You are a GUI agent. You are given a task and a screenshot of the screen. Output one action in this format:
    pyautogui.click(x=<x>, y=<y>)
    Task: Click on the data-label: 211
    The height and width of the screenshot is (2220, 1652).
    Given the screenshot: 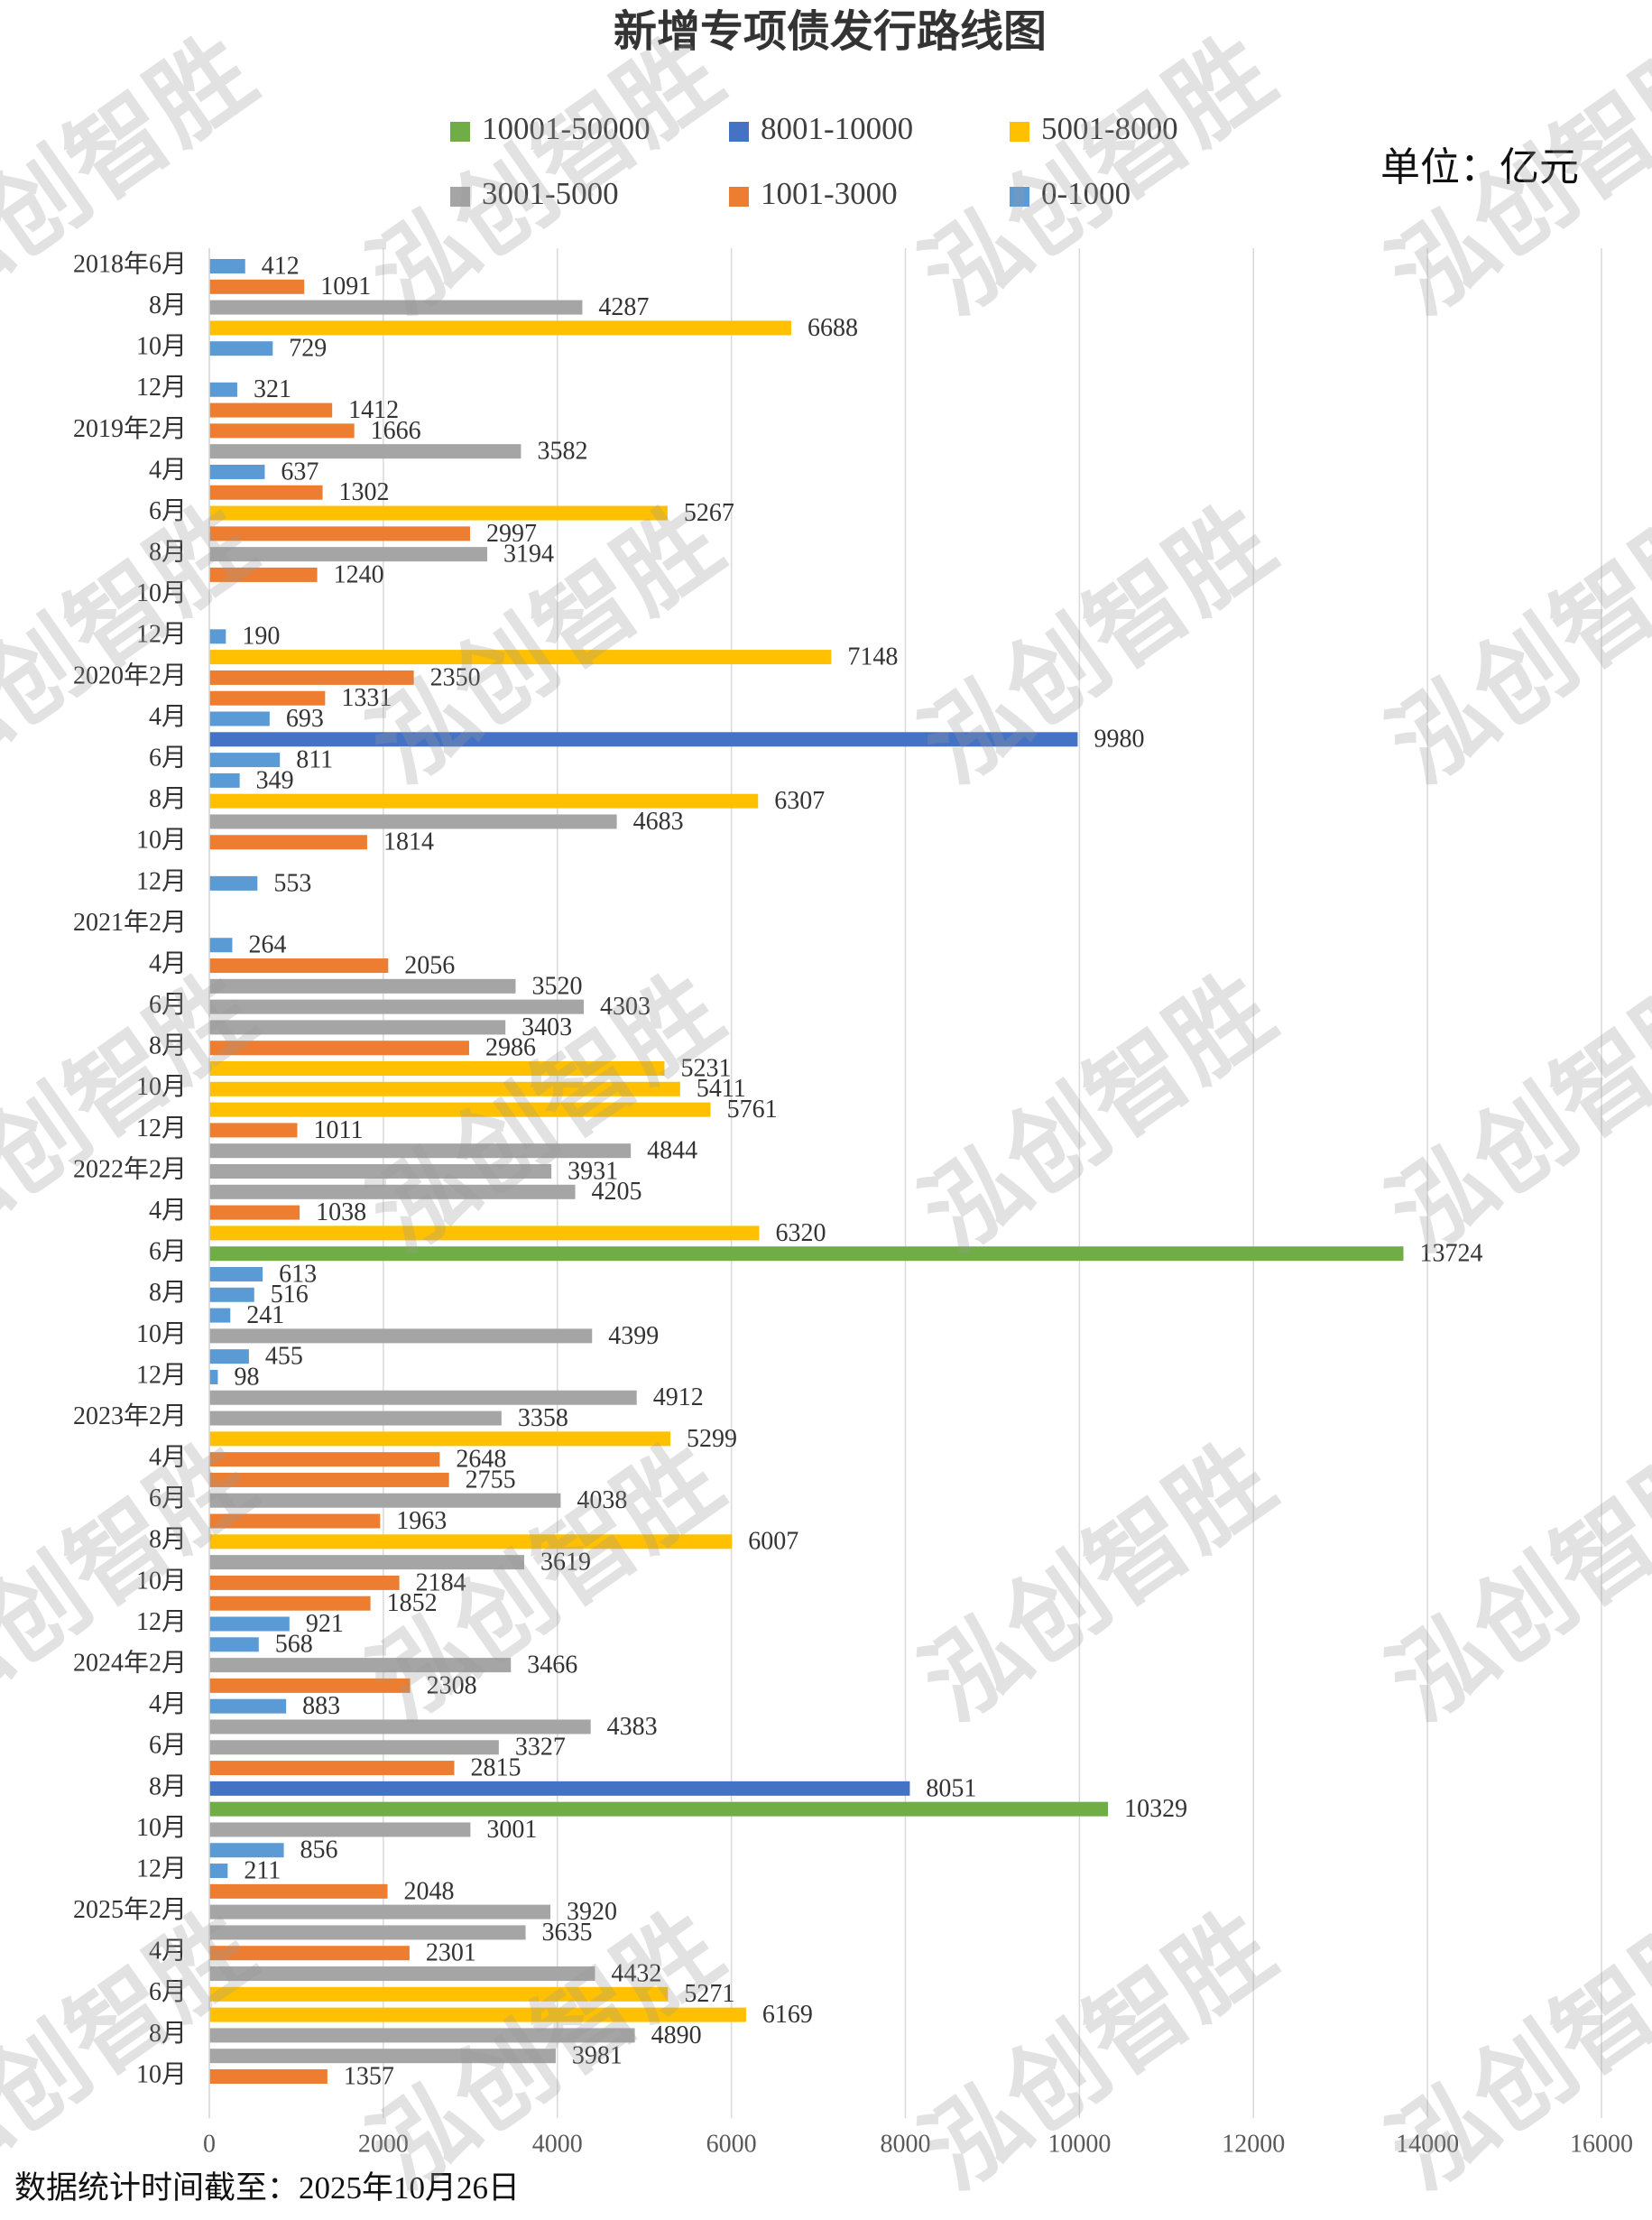 What is the action you would take?
    pyautogui.click(x=262, y=1870)
    